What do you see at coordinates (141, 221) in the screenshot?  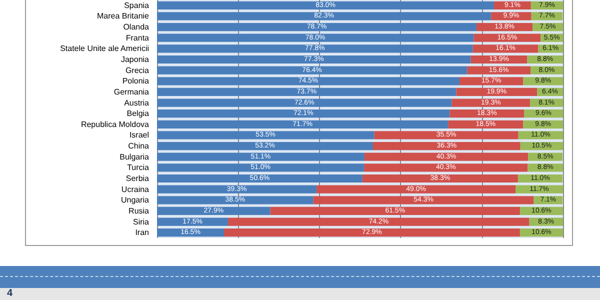 I see `y-tick-label: Siria` at bounding box center [141, 221].